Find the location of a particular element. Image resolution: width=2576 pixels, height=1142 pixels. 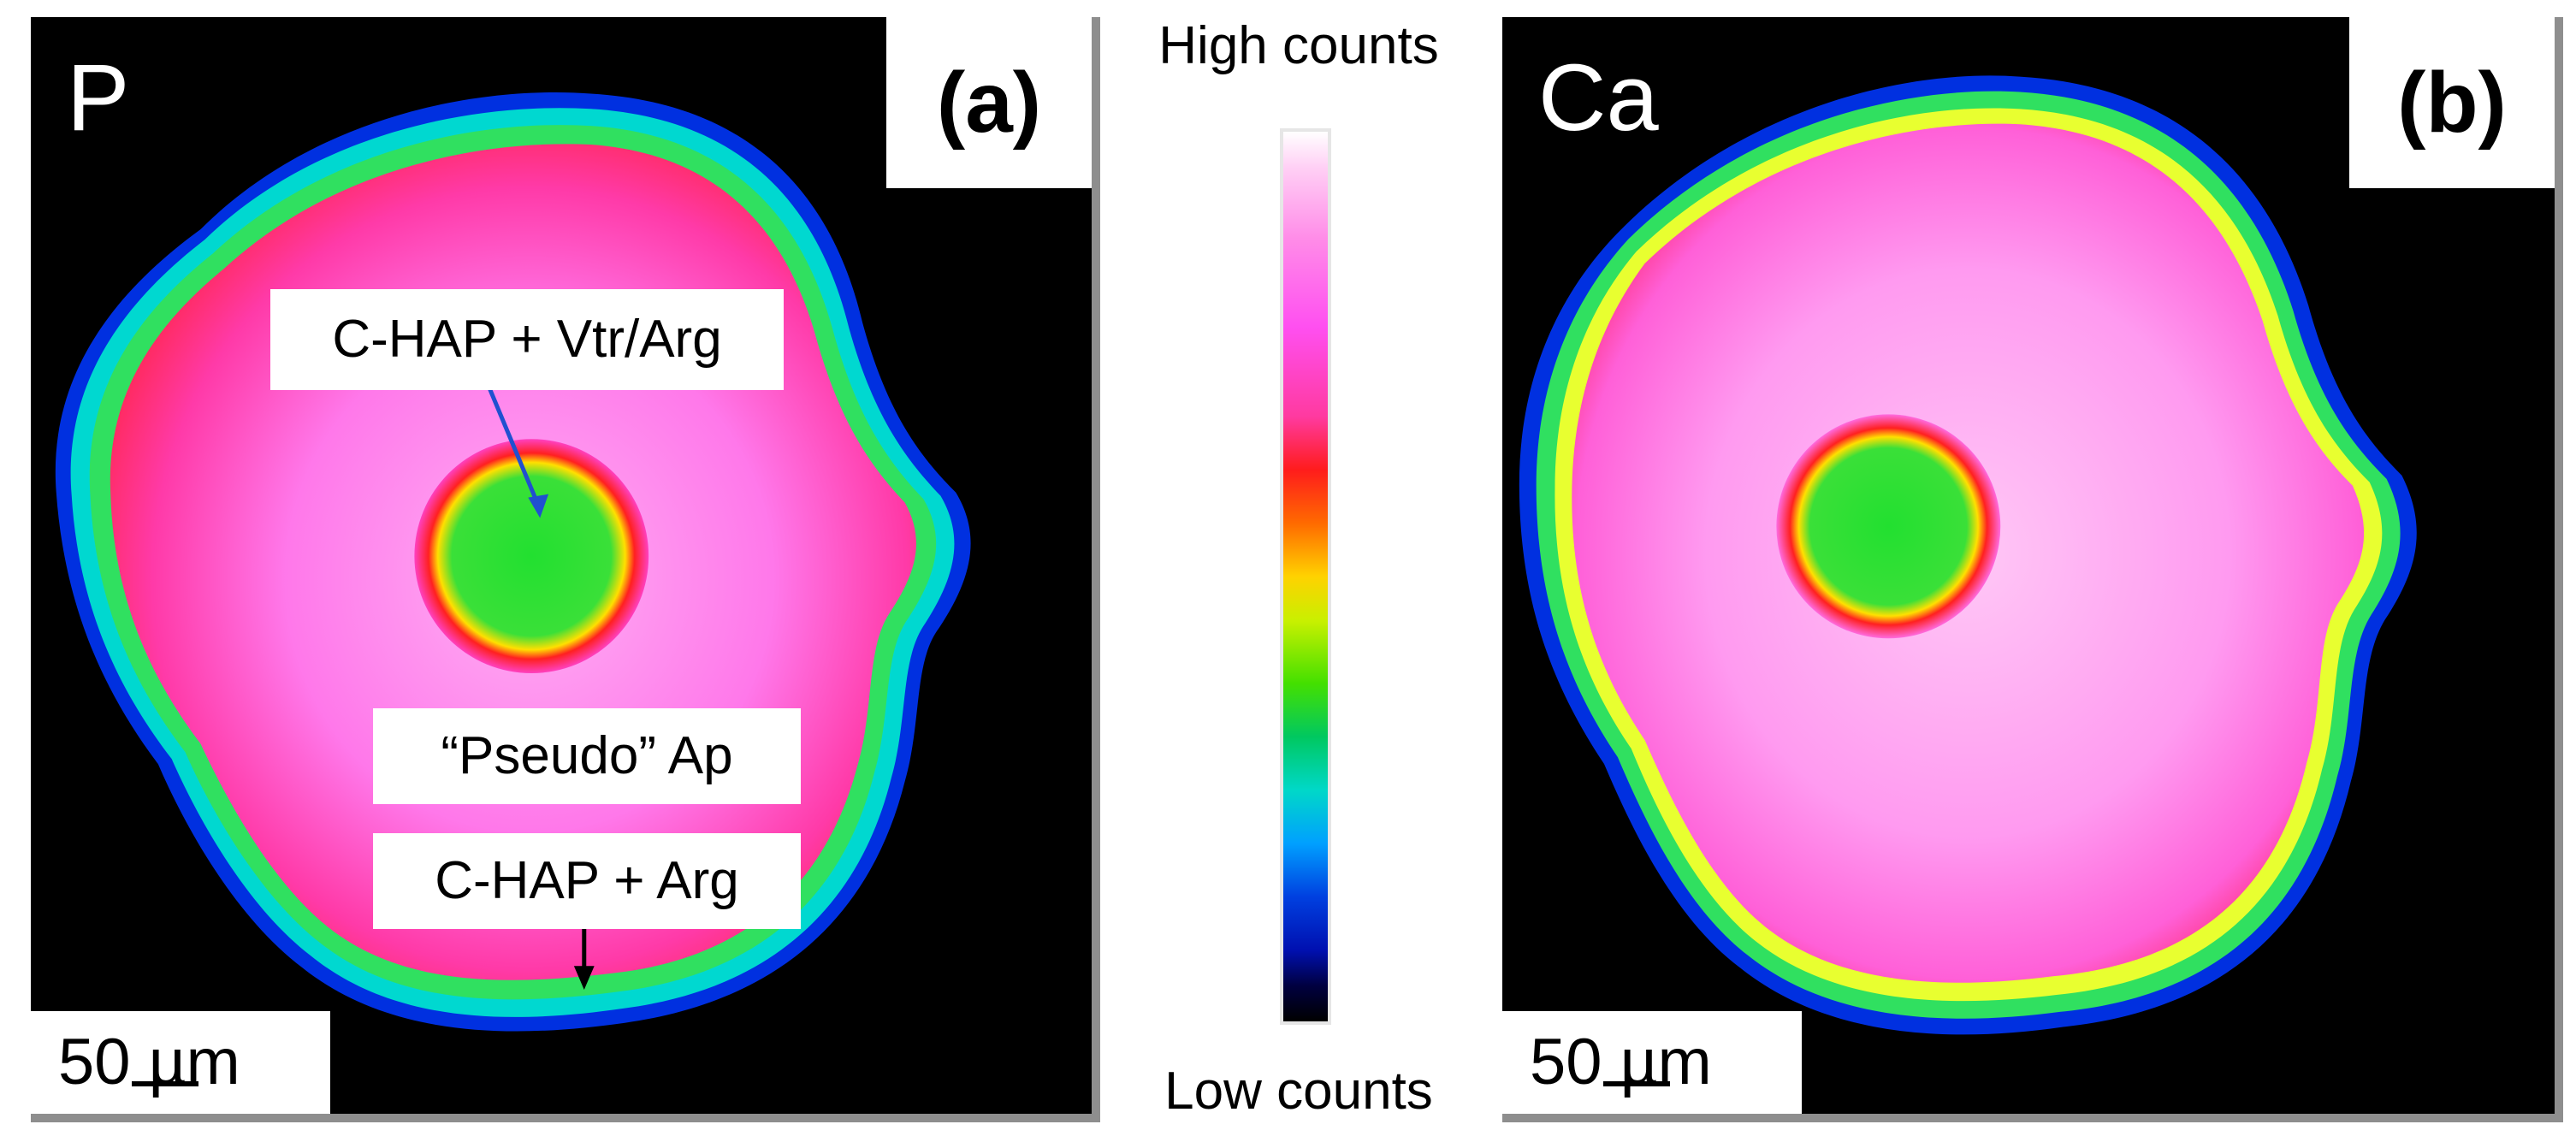

panel-letter-b: (b) is located at coordinates (2452, 102).